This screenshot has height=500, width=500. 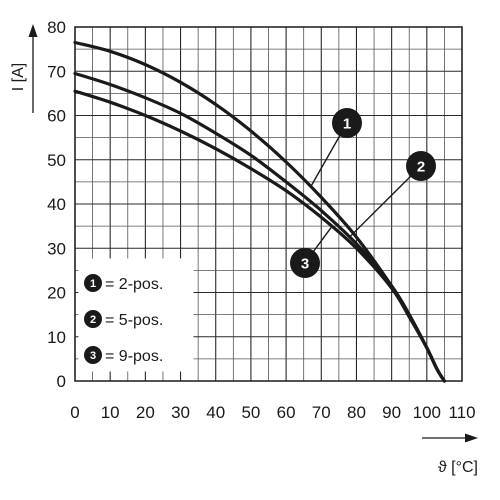 I want to click on x-tick-label: 110, so click(x=461, y=412).